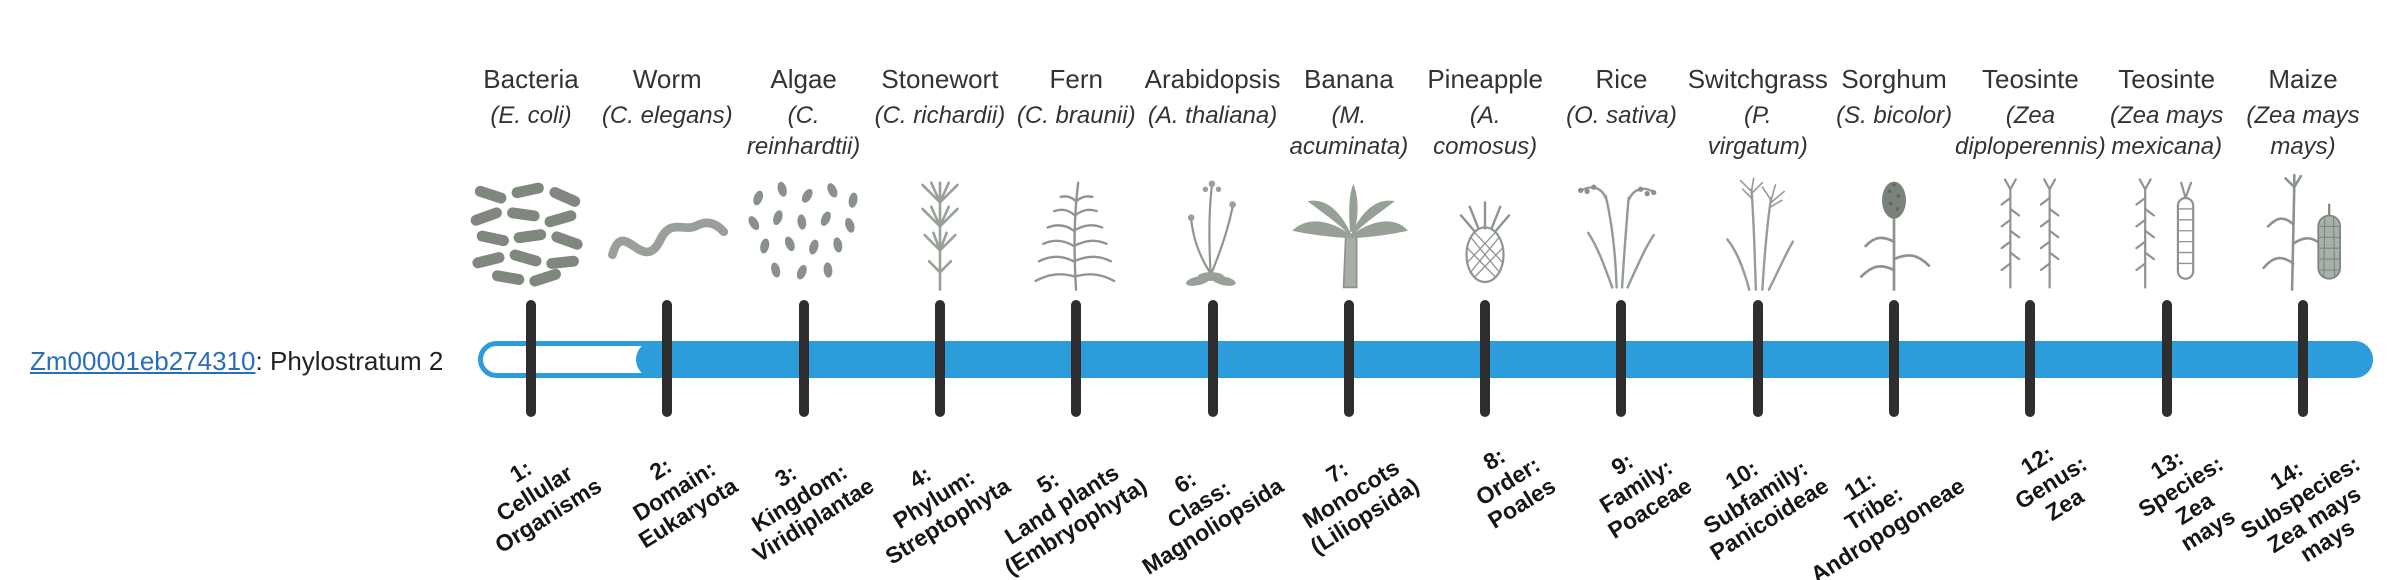  I want to click on organism-common-name: Rice, so click(1621, 79).